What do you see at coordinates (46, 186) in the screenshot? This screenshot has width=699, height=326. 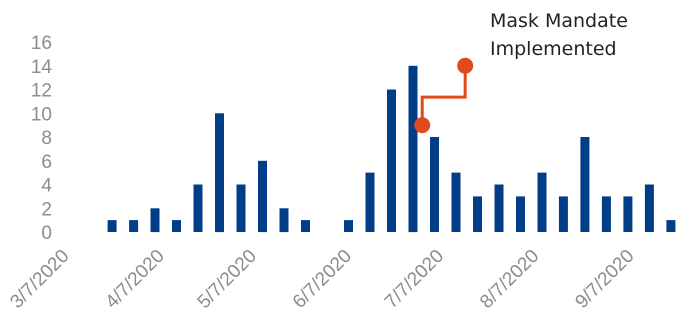 I see `y-tick-label: 4` at bounding box center [46, 186].